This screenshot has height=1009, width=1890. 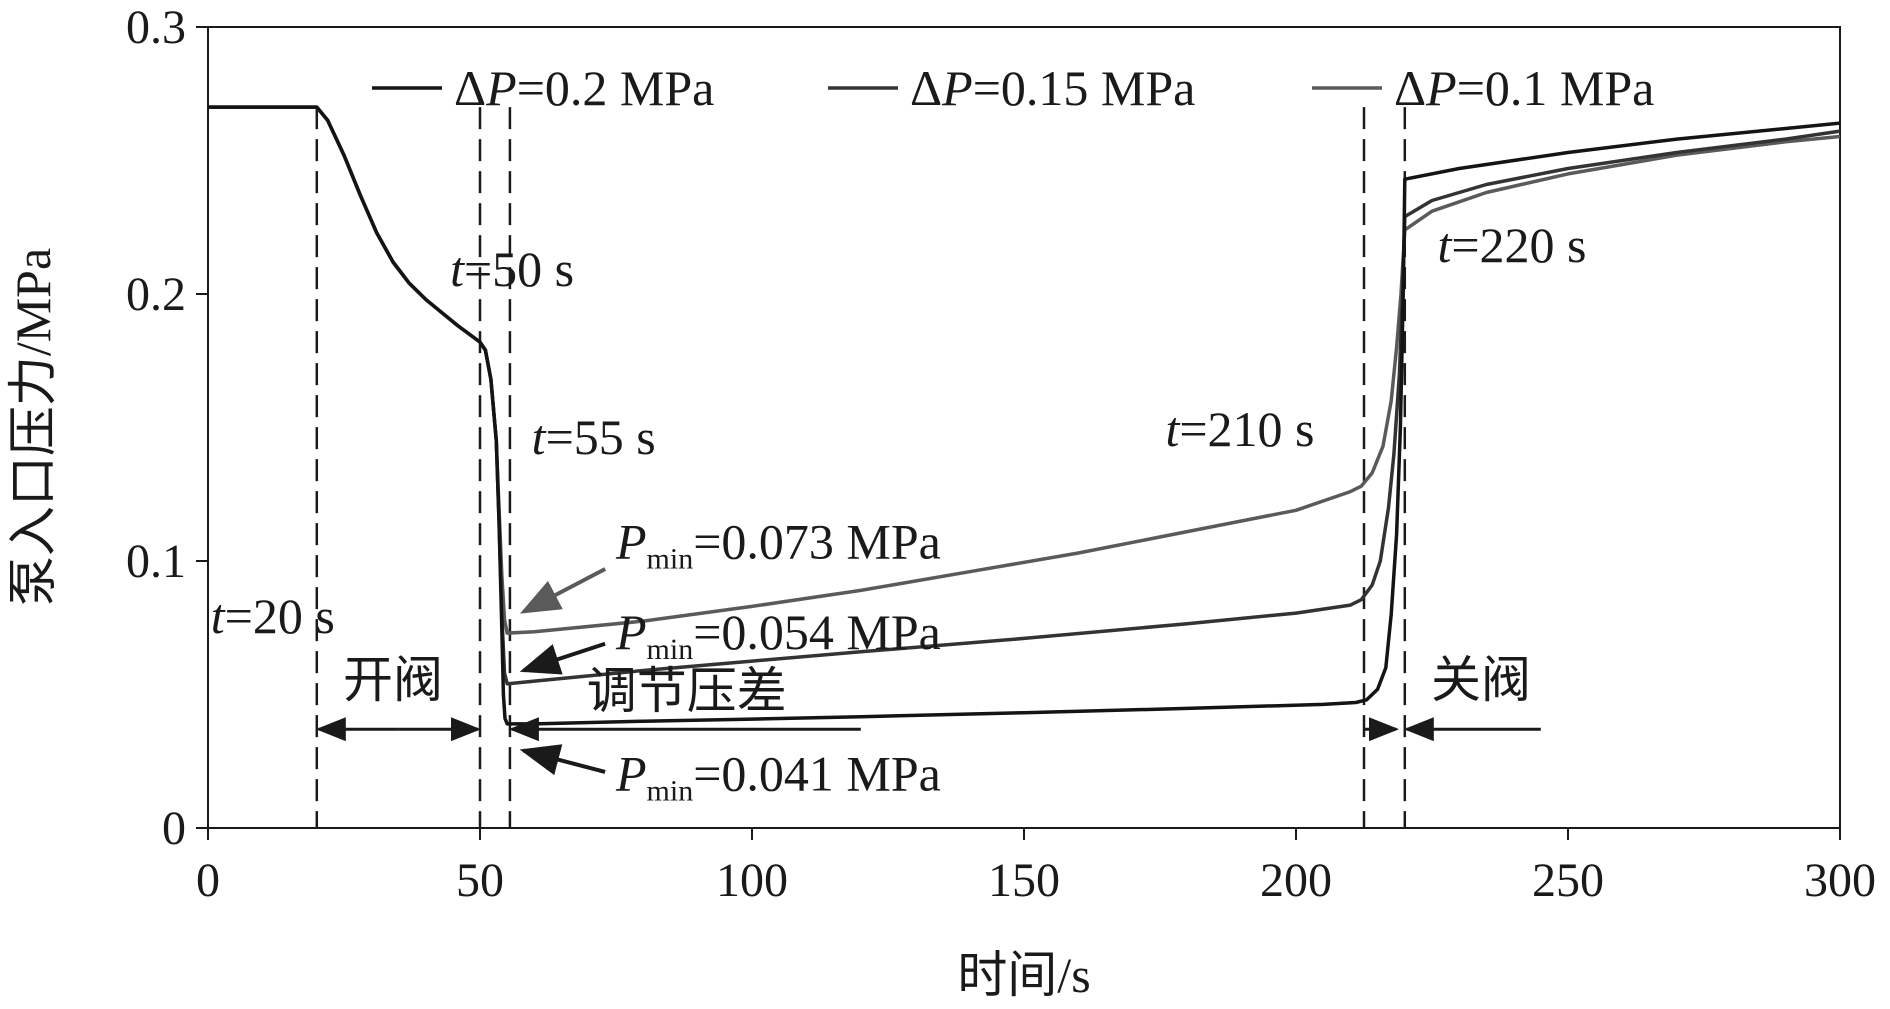 I want to click on region-label-2: 关阀, so click(x=1481, y=680).